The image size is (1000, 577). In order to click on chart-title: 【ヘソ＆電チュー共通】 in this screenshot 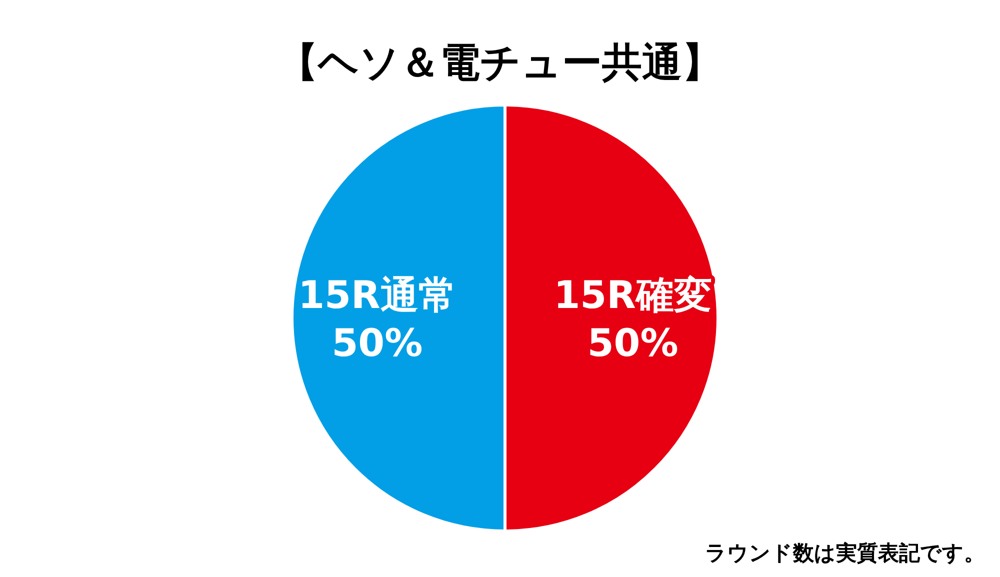, I will do `click(500, 63)`.